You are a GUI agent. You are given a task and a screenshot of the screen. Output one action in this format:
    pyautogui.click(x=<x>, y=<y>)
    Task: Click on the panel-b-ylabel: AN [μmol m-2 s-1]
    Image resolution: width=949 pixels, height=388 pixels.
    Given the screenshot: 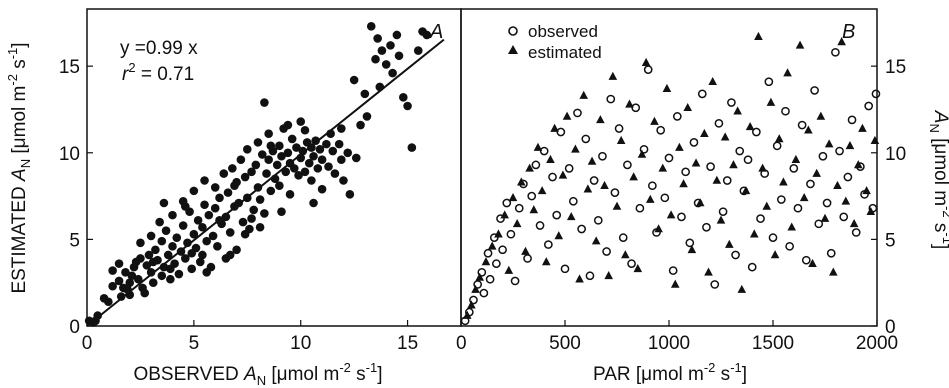 What is the action you would take?
    pyautogui.click(x=938, y=180)
    